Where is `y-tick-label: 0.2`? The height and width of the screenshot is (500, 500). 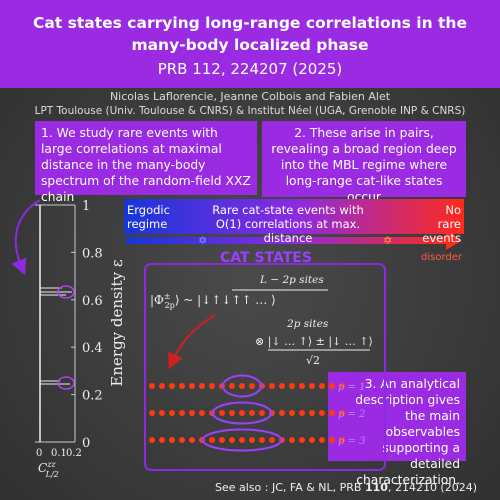 y-tick-label: 0.2 is located at coordinates (92, 396).